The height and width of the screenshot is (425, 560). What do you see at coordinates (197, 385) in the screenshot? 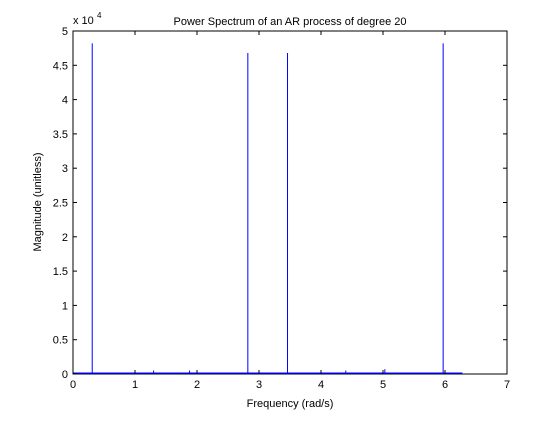
I see `x-tick-label-2: 2` at bounding box center [197, 385].